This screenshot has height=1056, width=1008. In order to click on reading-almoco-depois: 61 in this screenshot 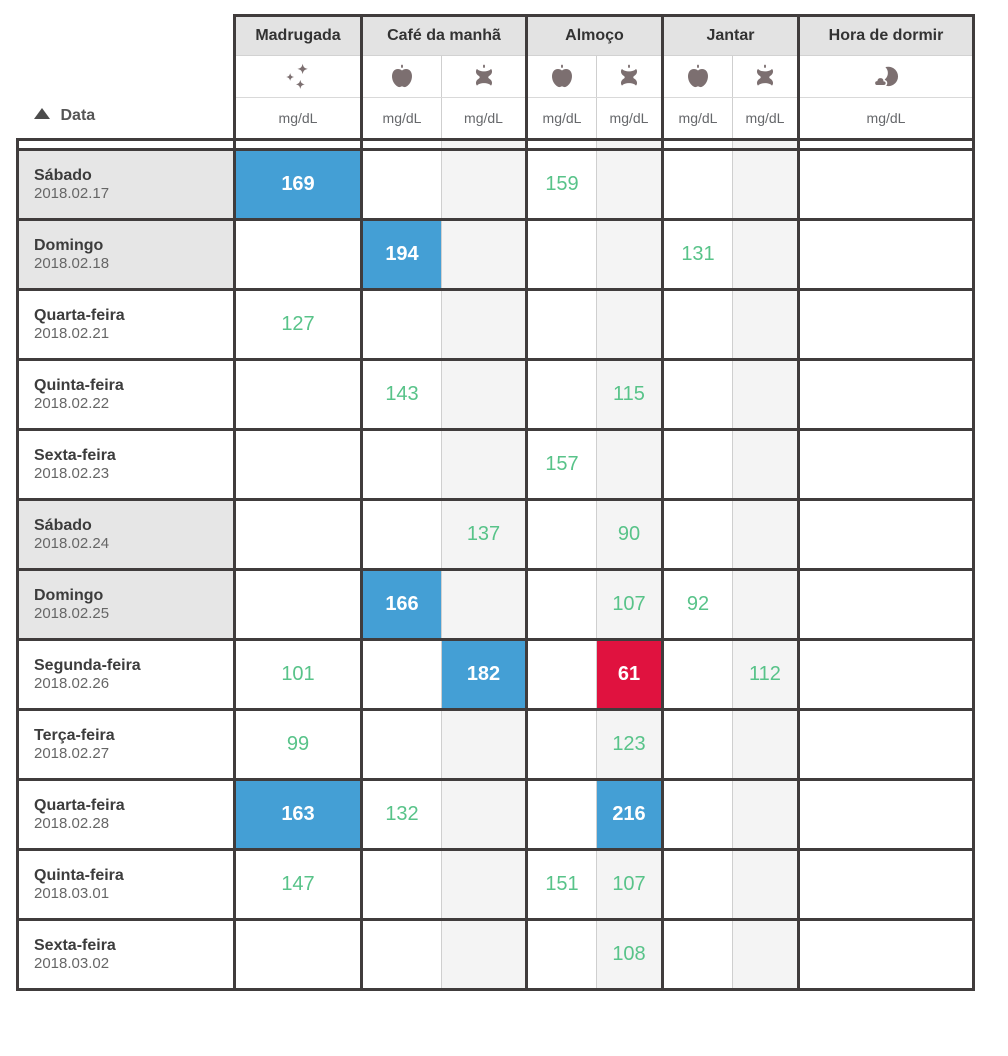, I will do `click(629, 675)`.